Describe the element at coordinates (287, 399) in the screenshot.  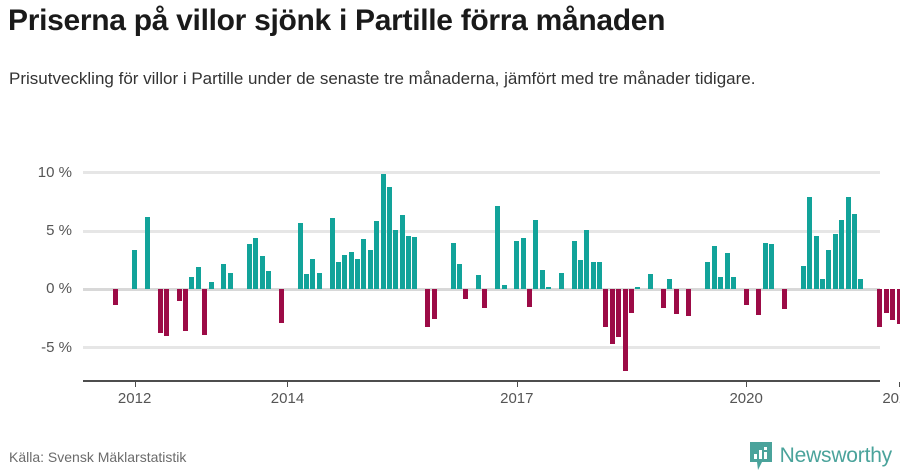
I see `x-tick-label: 2014` at that location.